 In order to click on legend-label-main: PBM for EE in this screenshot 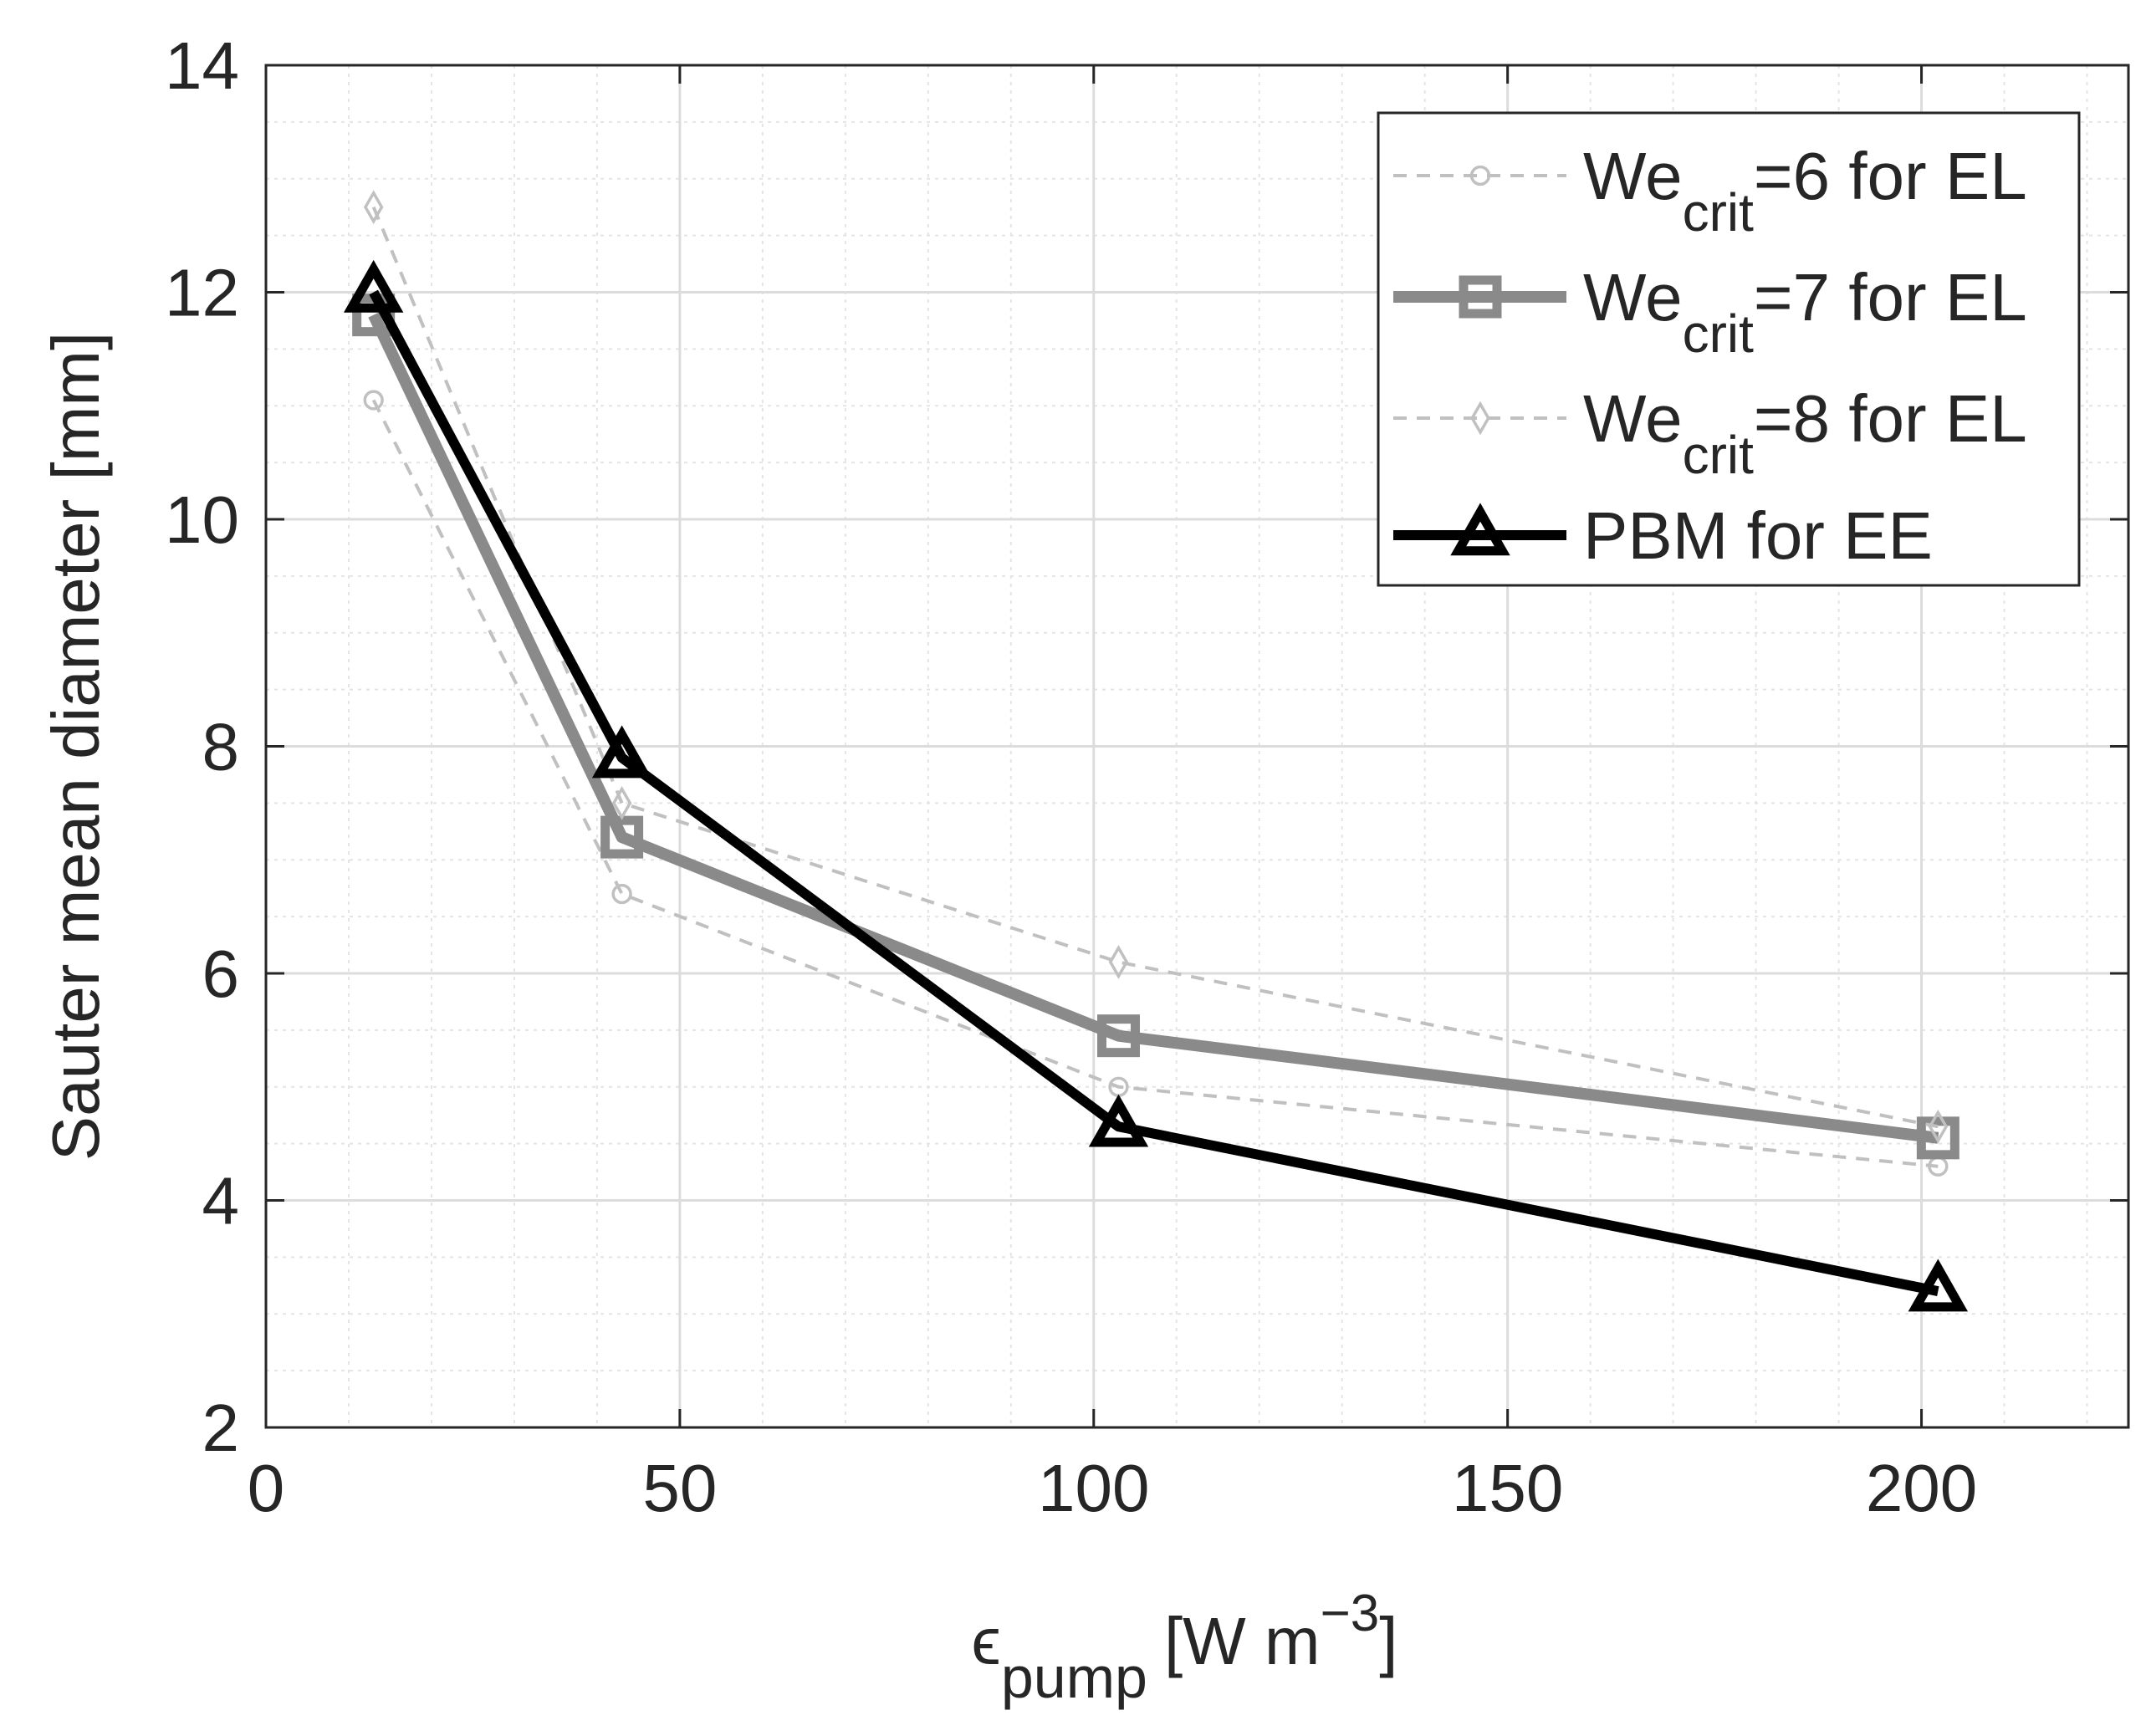, I will do `click(1758, 535)`.